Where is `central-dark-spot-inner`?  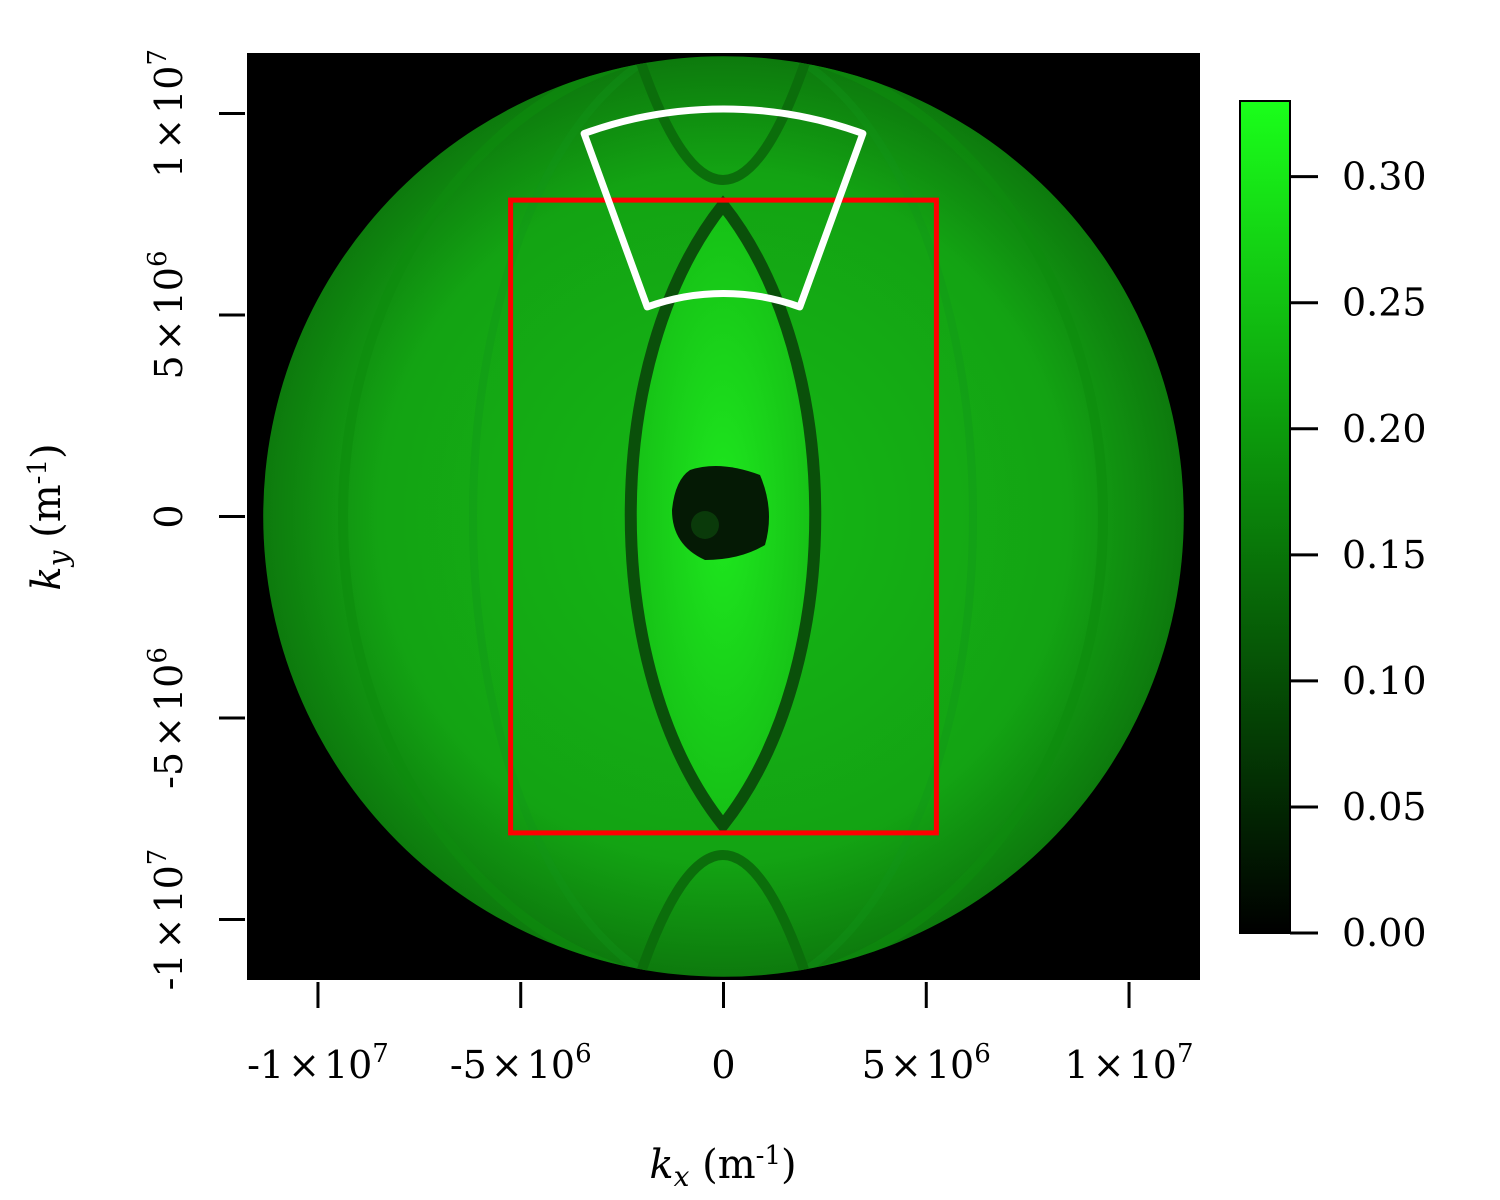 central-dark-spot-inner is located at coordinates (705, 525).